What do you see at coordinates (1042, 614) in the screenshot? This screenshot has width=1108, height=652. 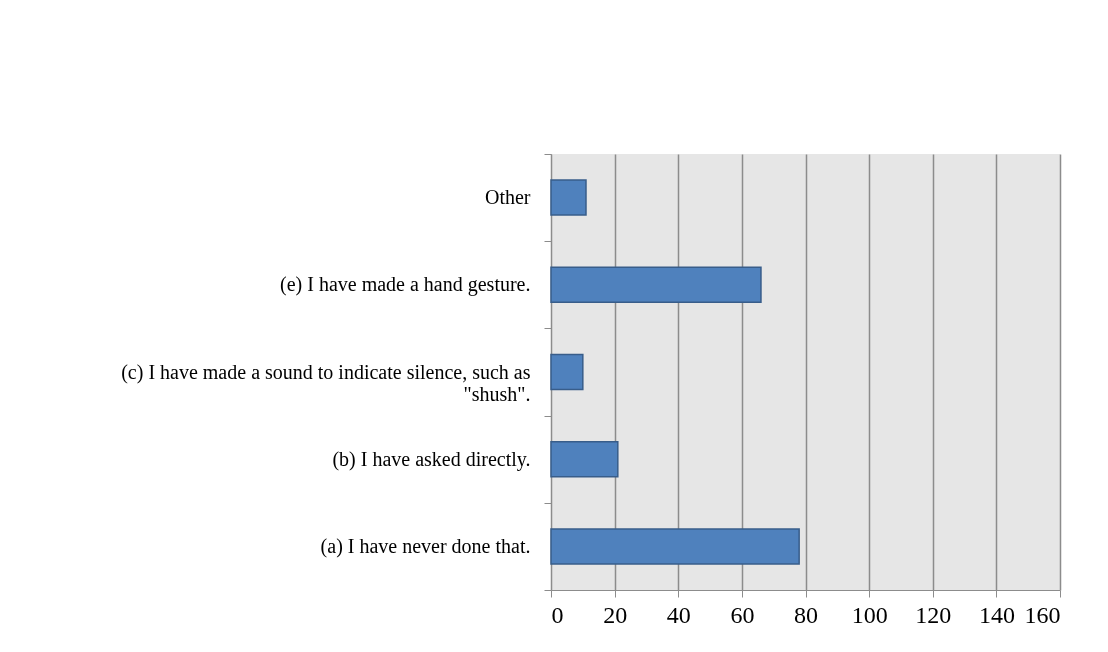 I see `x-tick-label: 160` at bounding box center [1042, 614].